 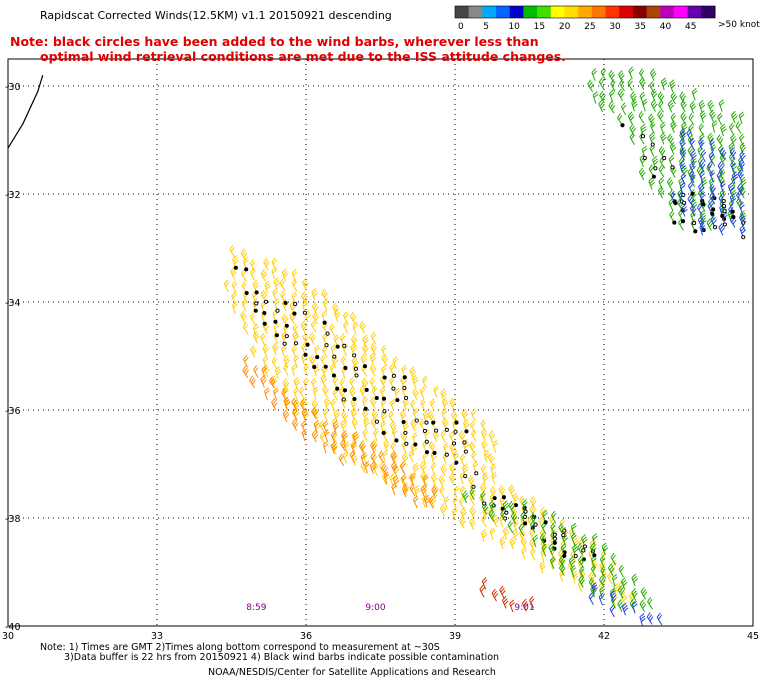 What do you see at coordinates (306, 636) in the screenshot?
I see `x-tick-label: 36` at bounding box center [306, 636].